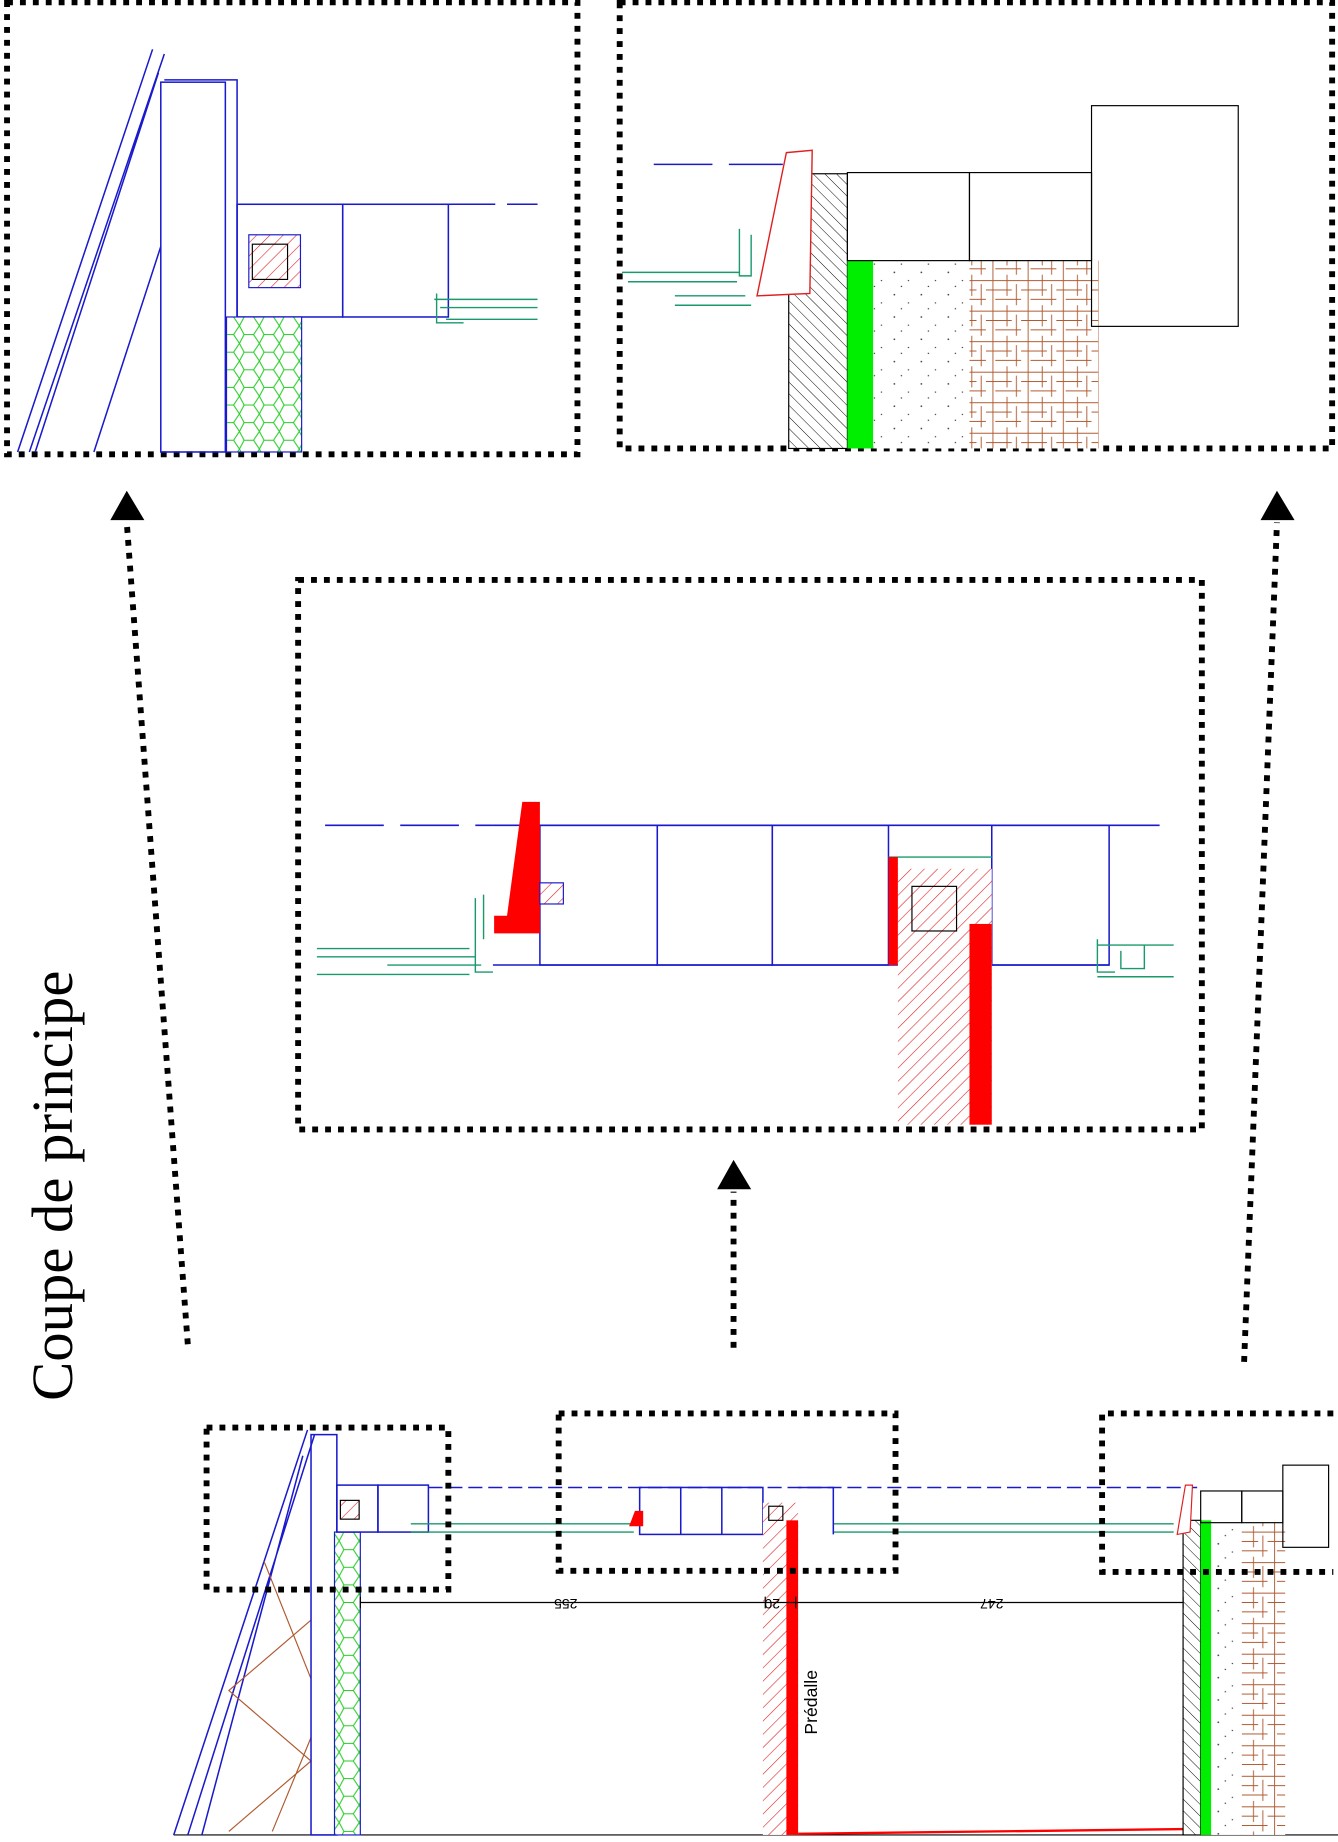 The image size is (1338, 1842). What do you see at coordinates (976, 226) in the screenshot?
I see `detail-right` at bounding box center [976, 226].